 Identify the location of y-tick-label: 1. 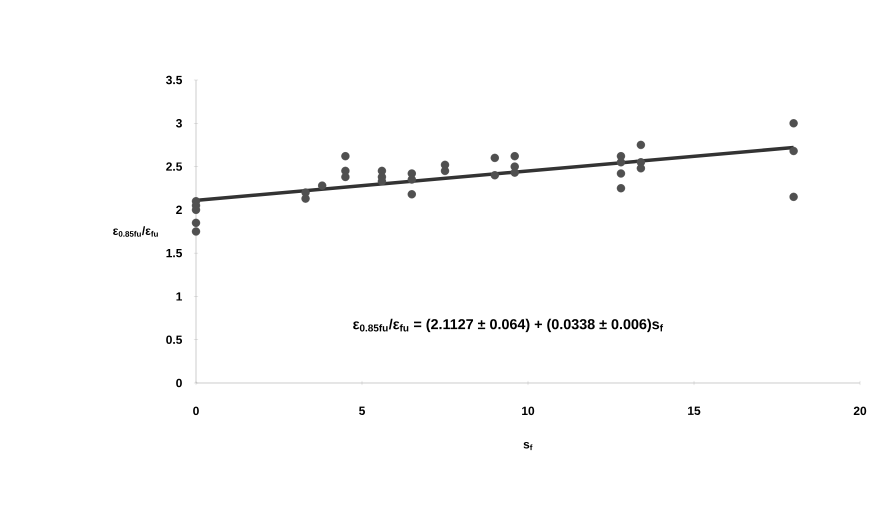
(179, 296).